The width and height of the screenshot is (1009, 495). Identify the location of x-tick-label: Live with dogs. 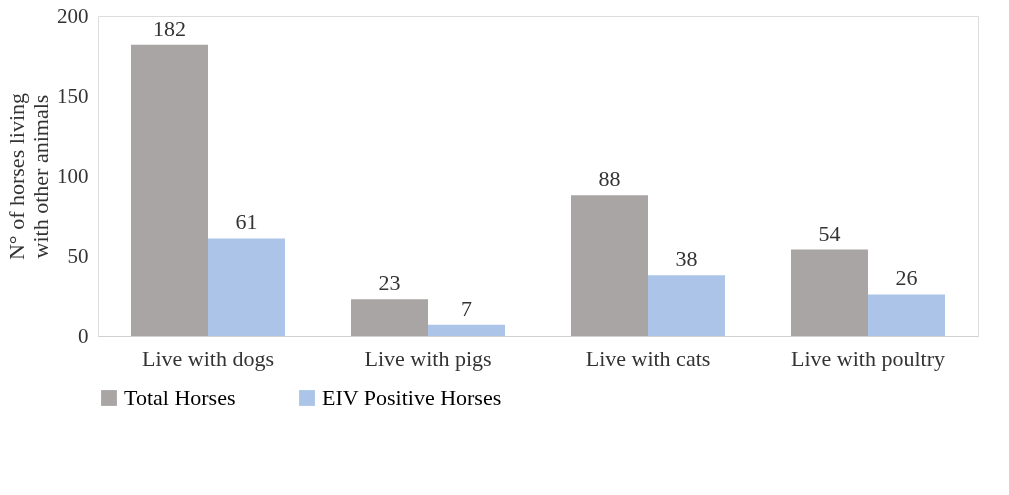
(208, 358).